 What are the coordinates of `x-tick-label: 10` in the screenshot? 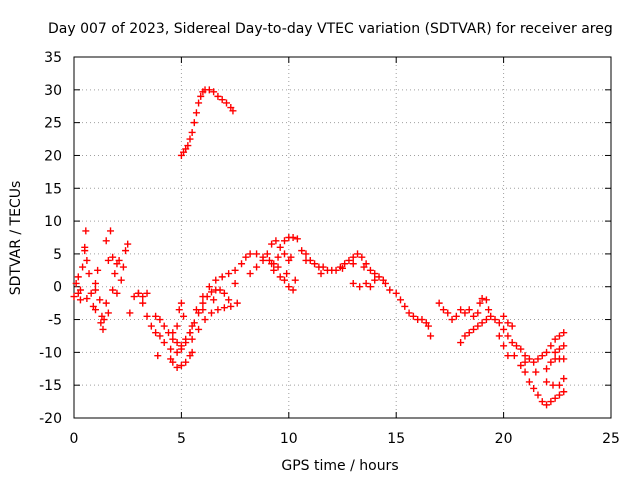 It's located at (289, 439).